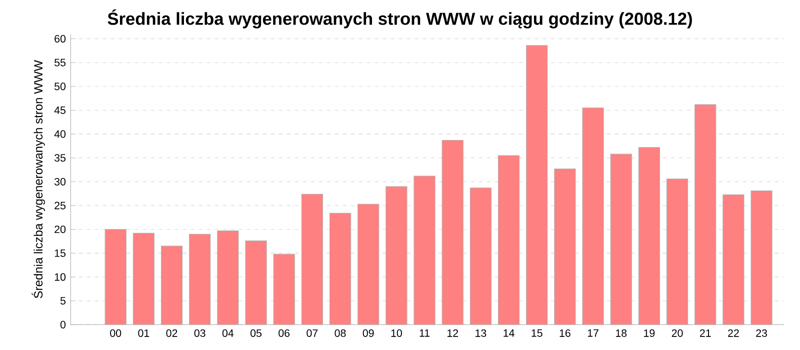 The image size is (800, 350). Describe the element at coordinates (60, 38) in the screenshot. I see `y-tick-label: 60` at that location.